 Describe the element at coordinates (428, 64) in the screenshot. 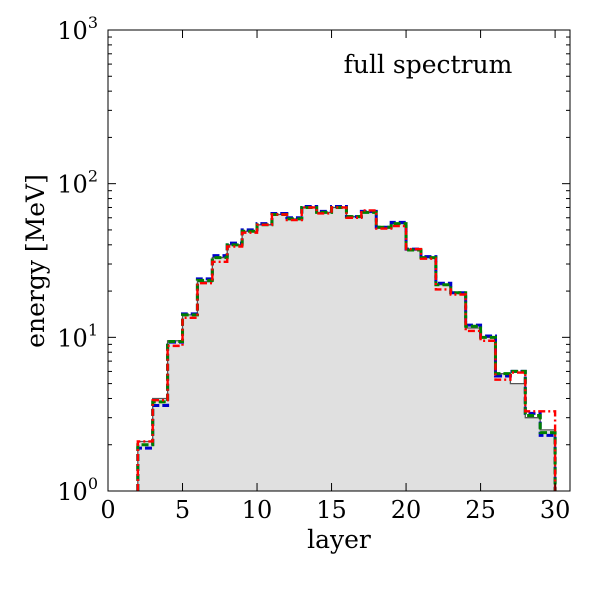

I see `annotation-text: full spectrum` at that location.